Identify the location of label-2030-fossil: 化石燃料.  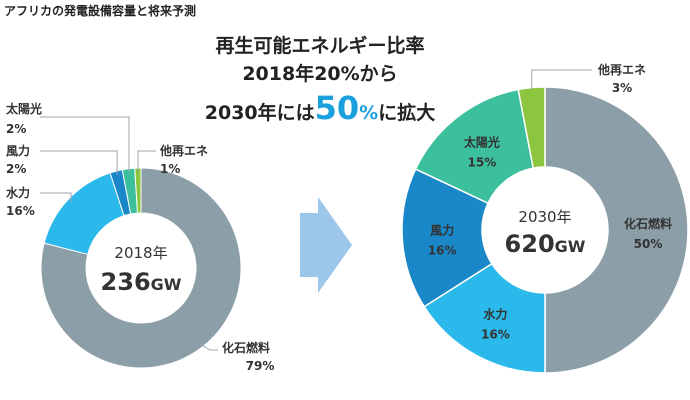
(648, 223).